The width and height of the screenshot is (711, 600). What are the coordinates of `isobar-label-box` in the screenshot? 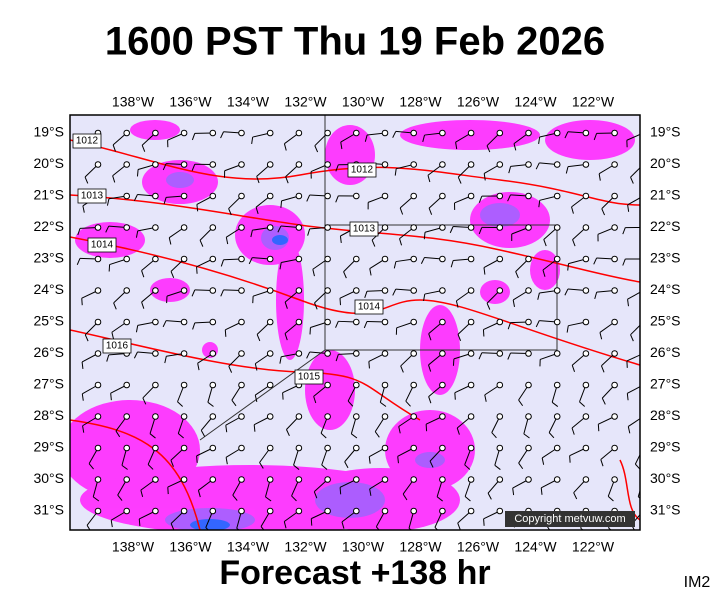 It's located at (309, 377).